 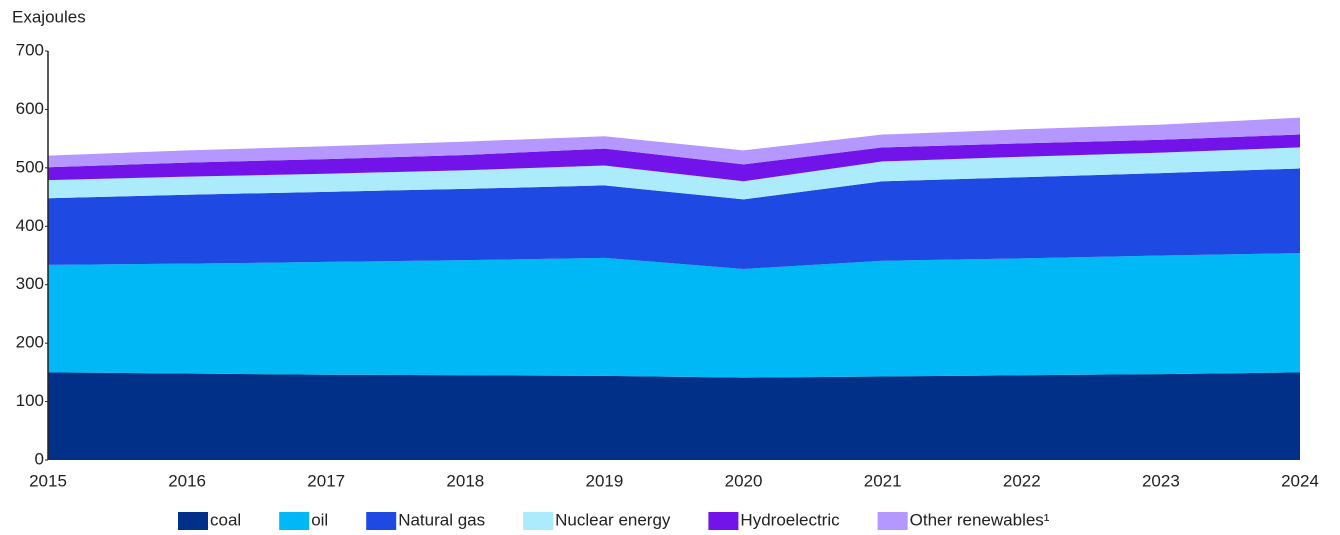 What do you see at coordinates (613, 519) in the screenshot?
I see `legend-label: Nuclear energy` at bounding box center [613, 519].